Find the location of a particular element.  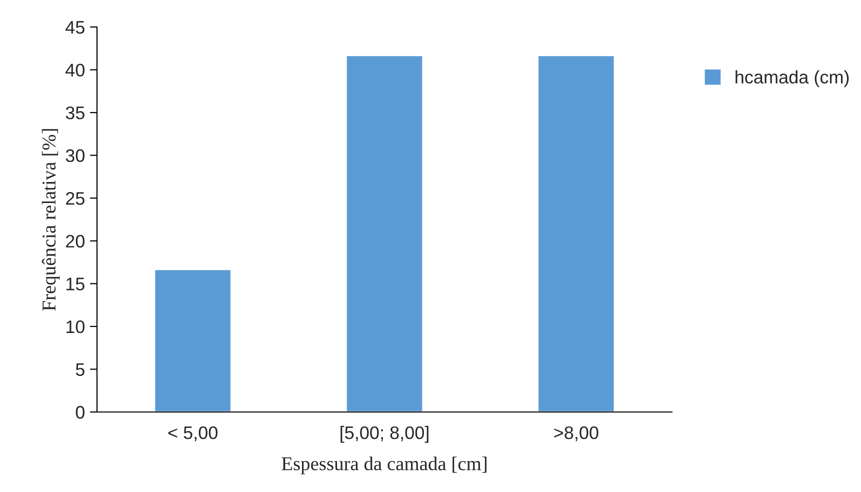

x-tick-label: [5,00; 8,00] is located at coordinates (384, 434).